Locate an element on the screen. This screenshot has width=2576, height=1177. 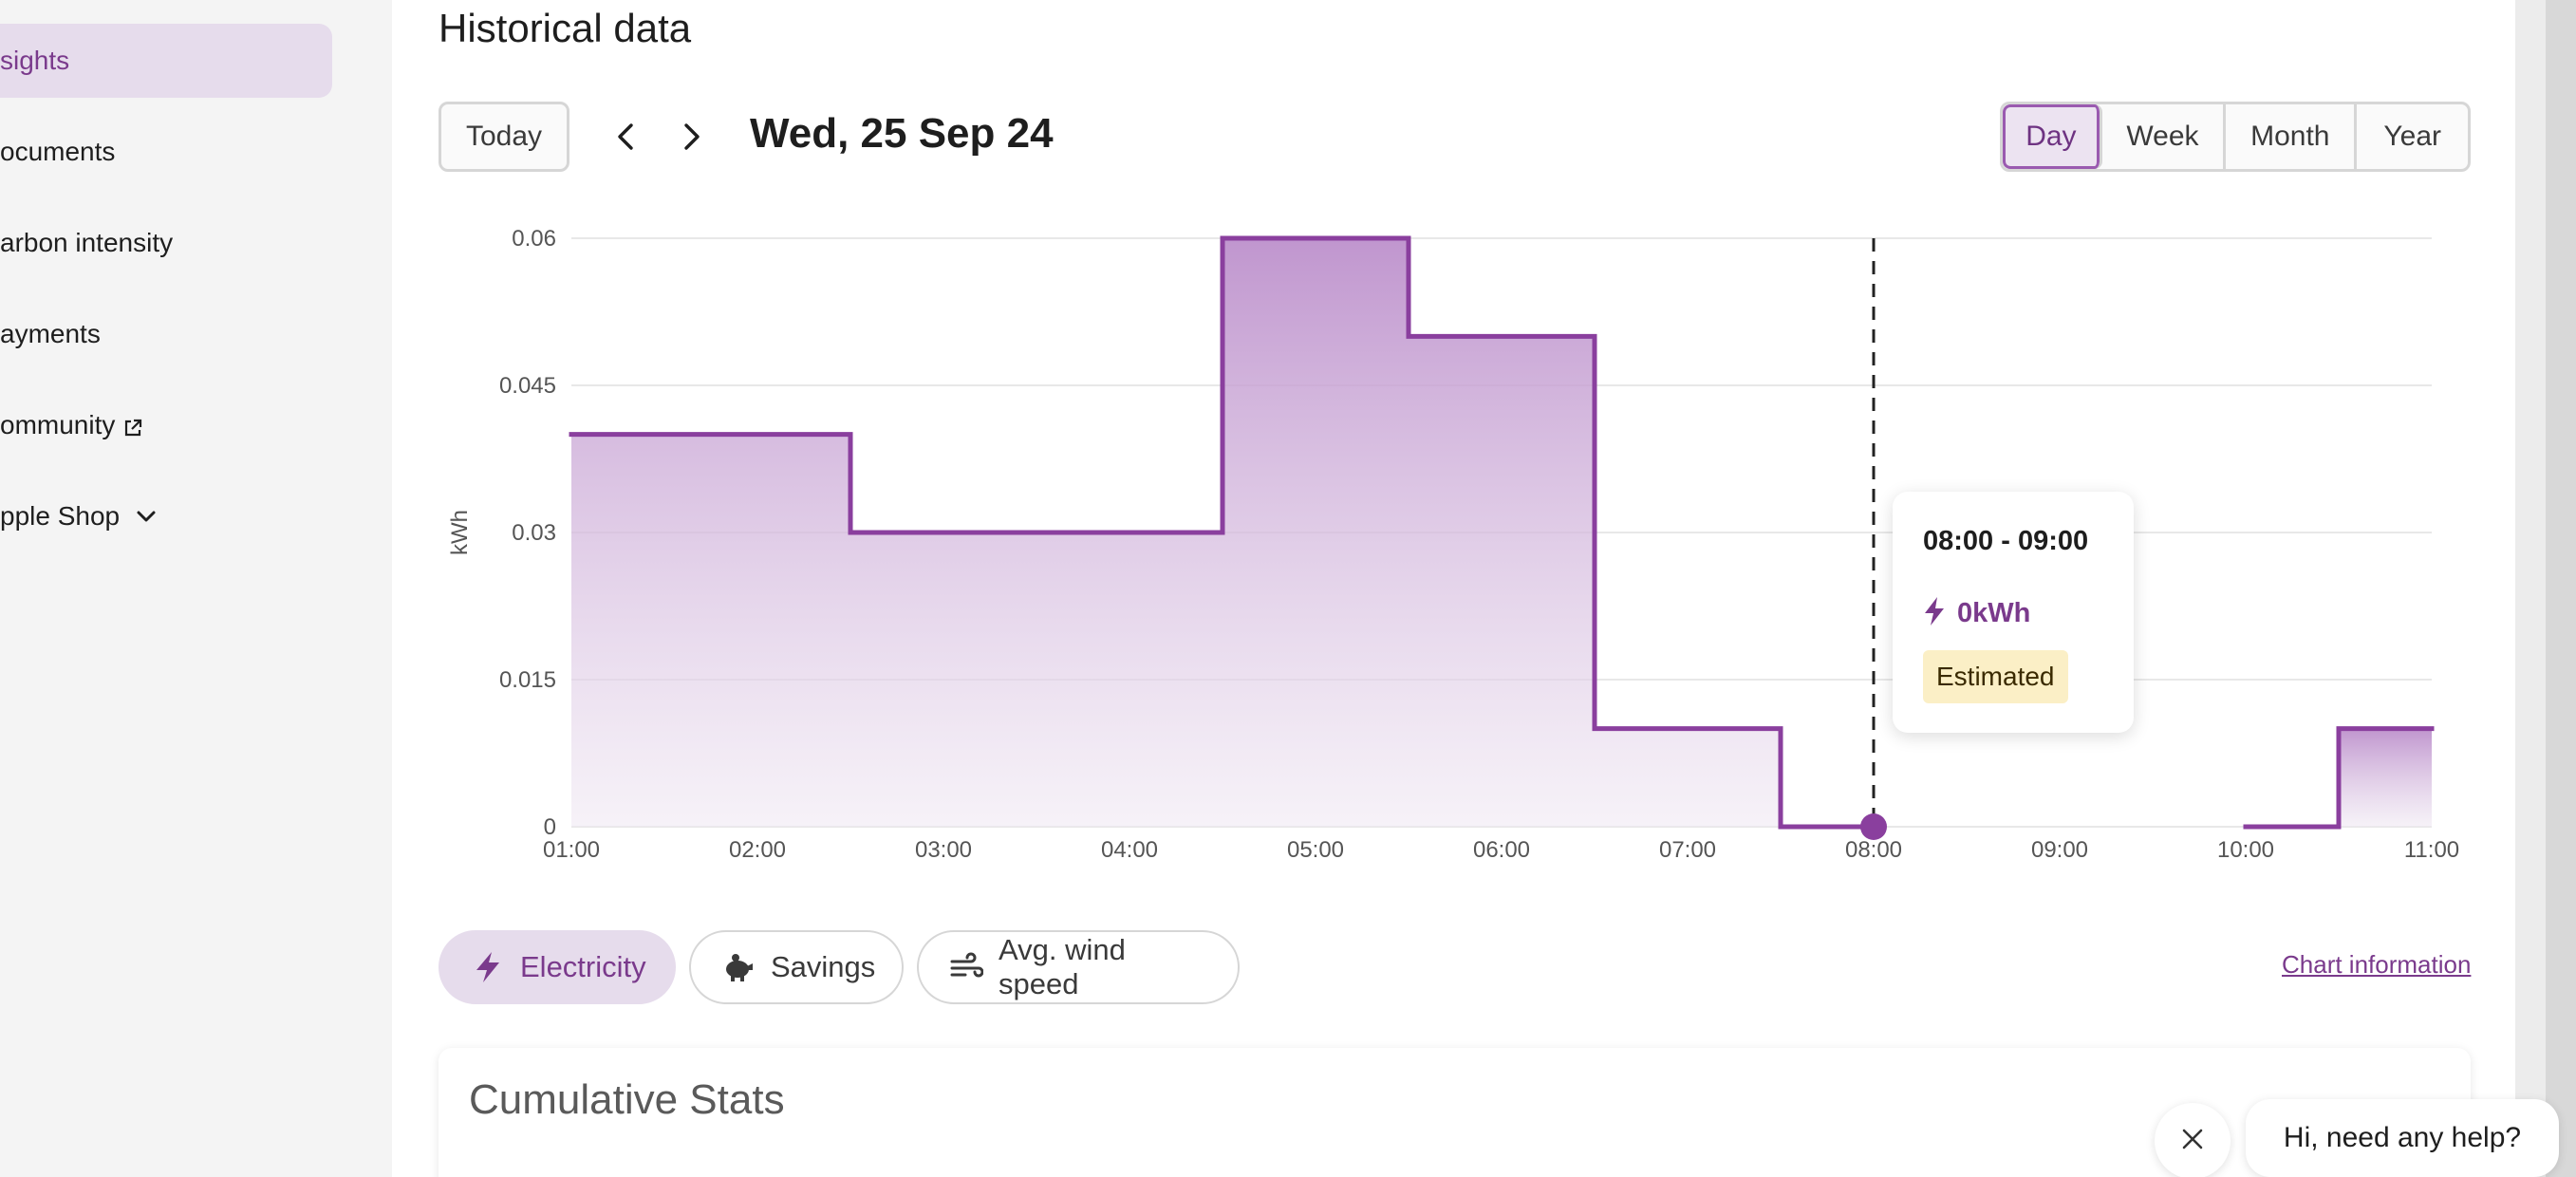
electricity-filter-label: Electricity is located at coordinates (583, 966).